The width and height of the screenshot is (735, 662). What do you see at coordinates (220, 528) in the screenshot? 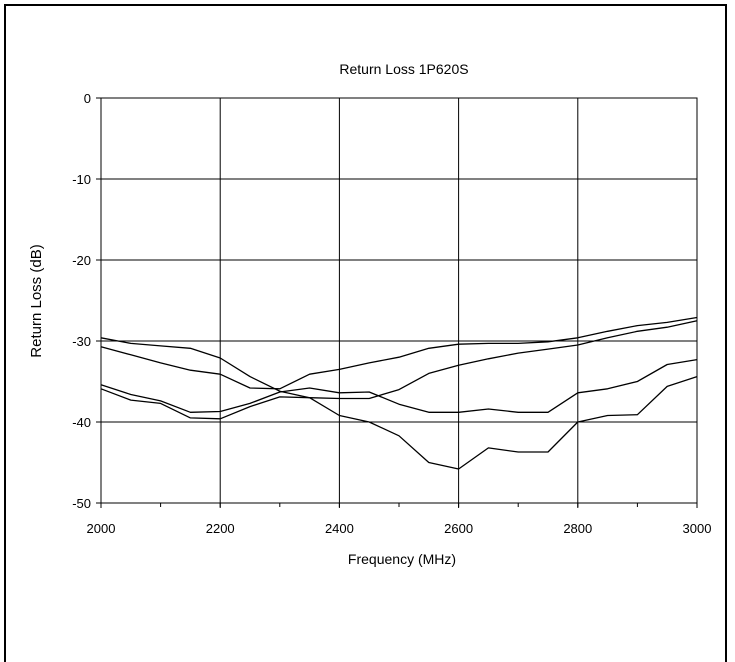
I see `x-tick-label: 2200` at bounding box center [220, 528].